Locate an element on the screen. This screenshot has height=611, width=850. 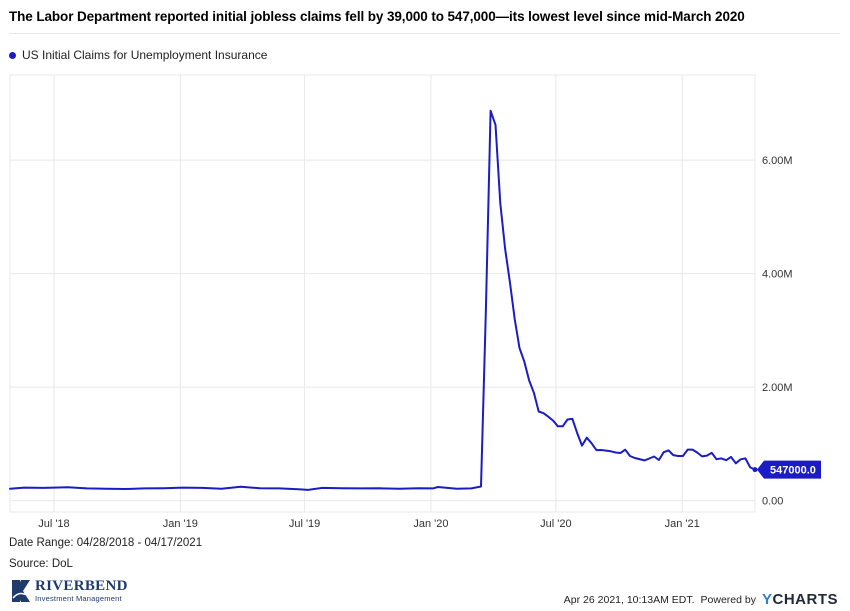
y-tick-label: 6.00M is located at coordinates (777, 161).